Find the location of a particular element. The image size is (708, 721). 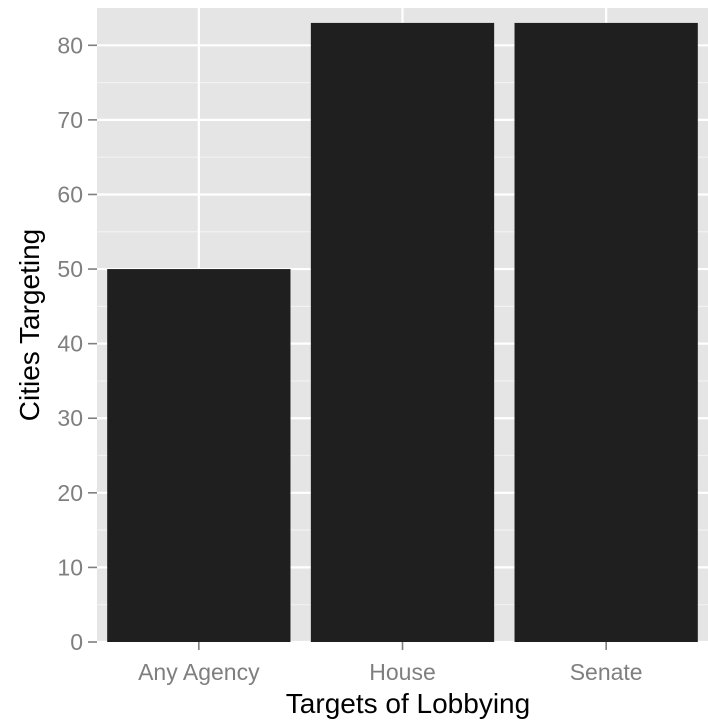

y-axis-title: Cities Targeting is located at coordinates (29, 325).